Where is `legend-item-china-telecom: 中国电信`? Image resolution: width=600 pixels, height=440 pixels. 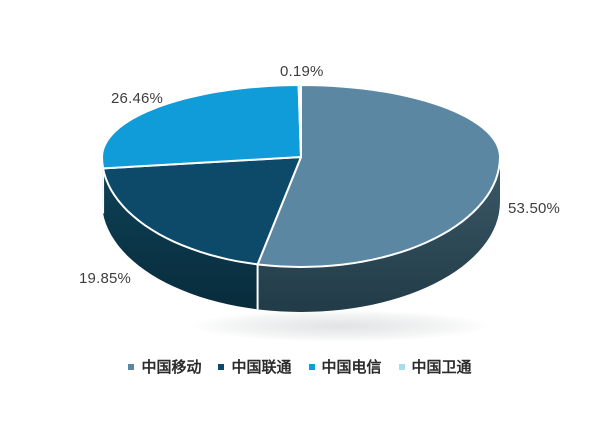
legend-item-china-telecom: 中国电信 is located at coordinates (345, 366).